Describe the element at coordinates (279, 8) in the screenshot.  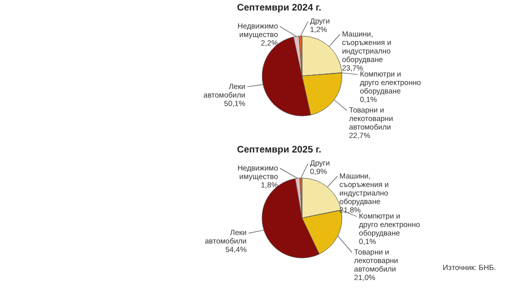
I see `chart-title: Септември 2024 г.` at that location.